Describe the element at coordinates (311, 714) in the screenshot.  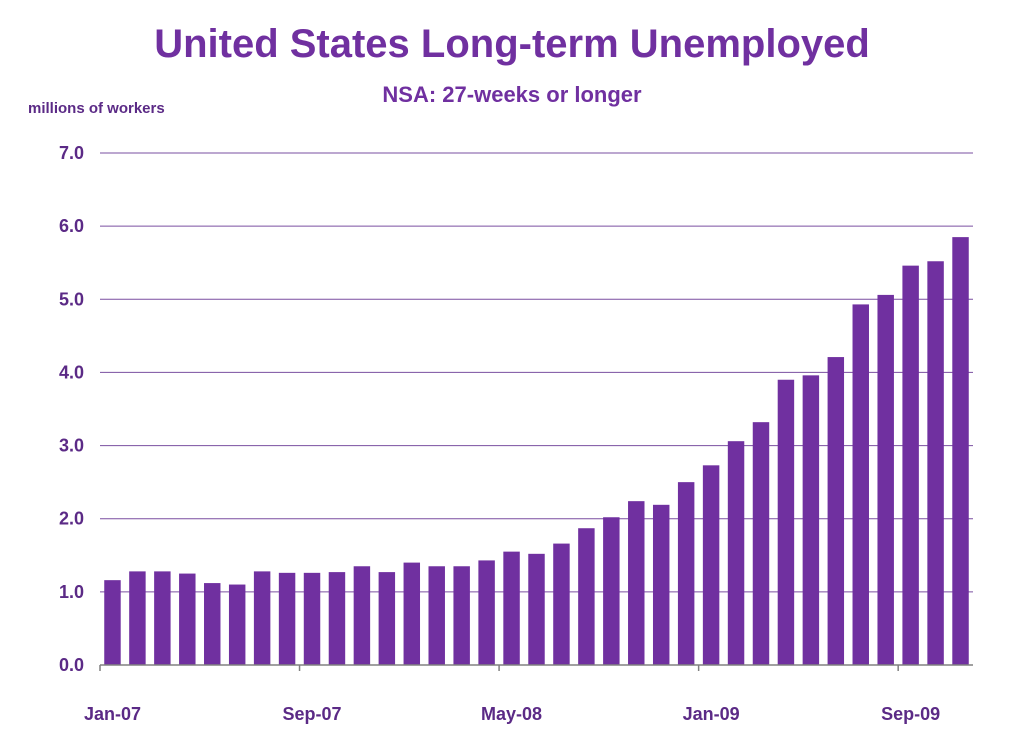
I see `x-tick-label: Sep-07` at that location.